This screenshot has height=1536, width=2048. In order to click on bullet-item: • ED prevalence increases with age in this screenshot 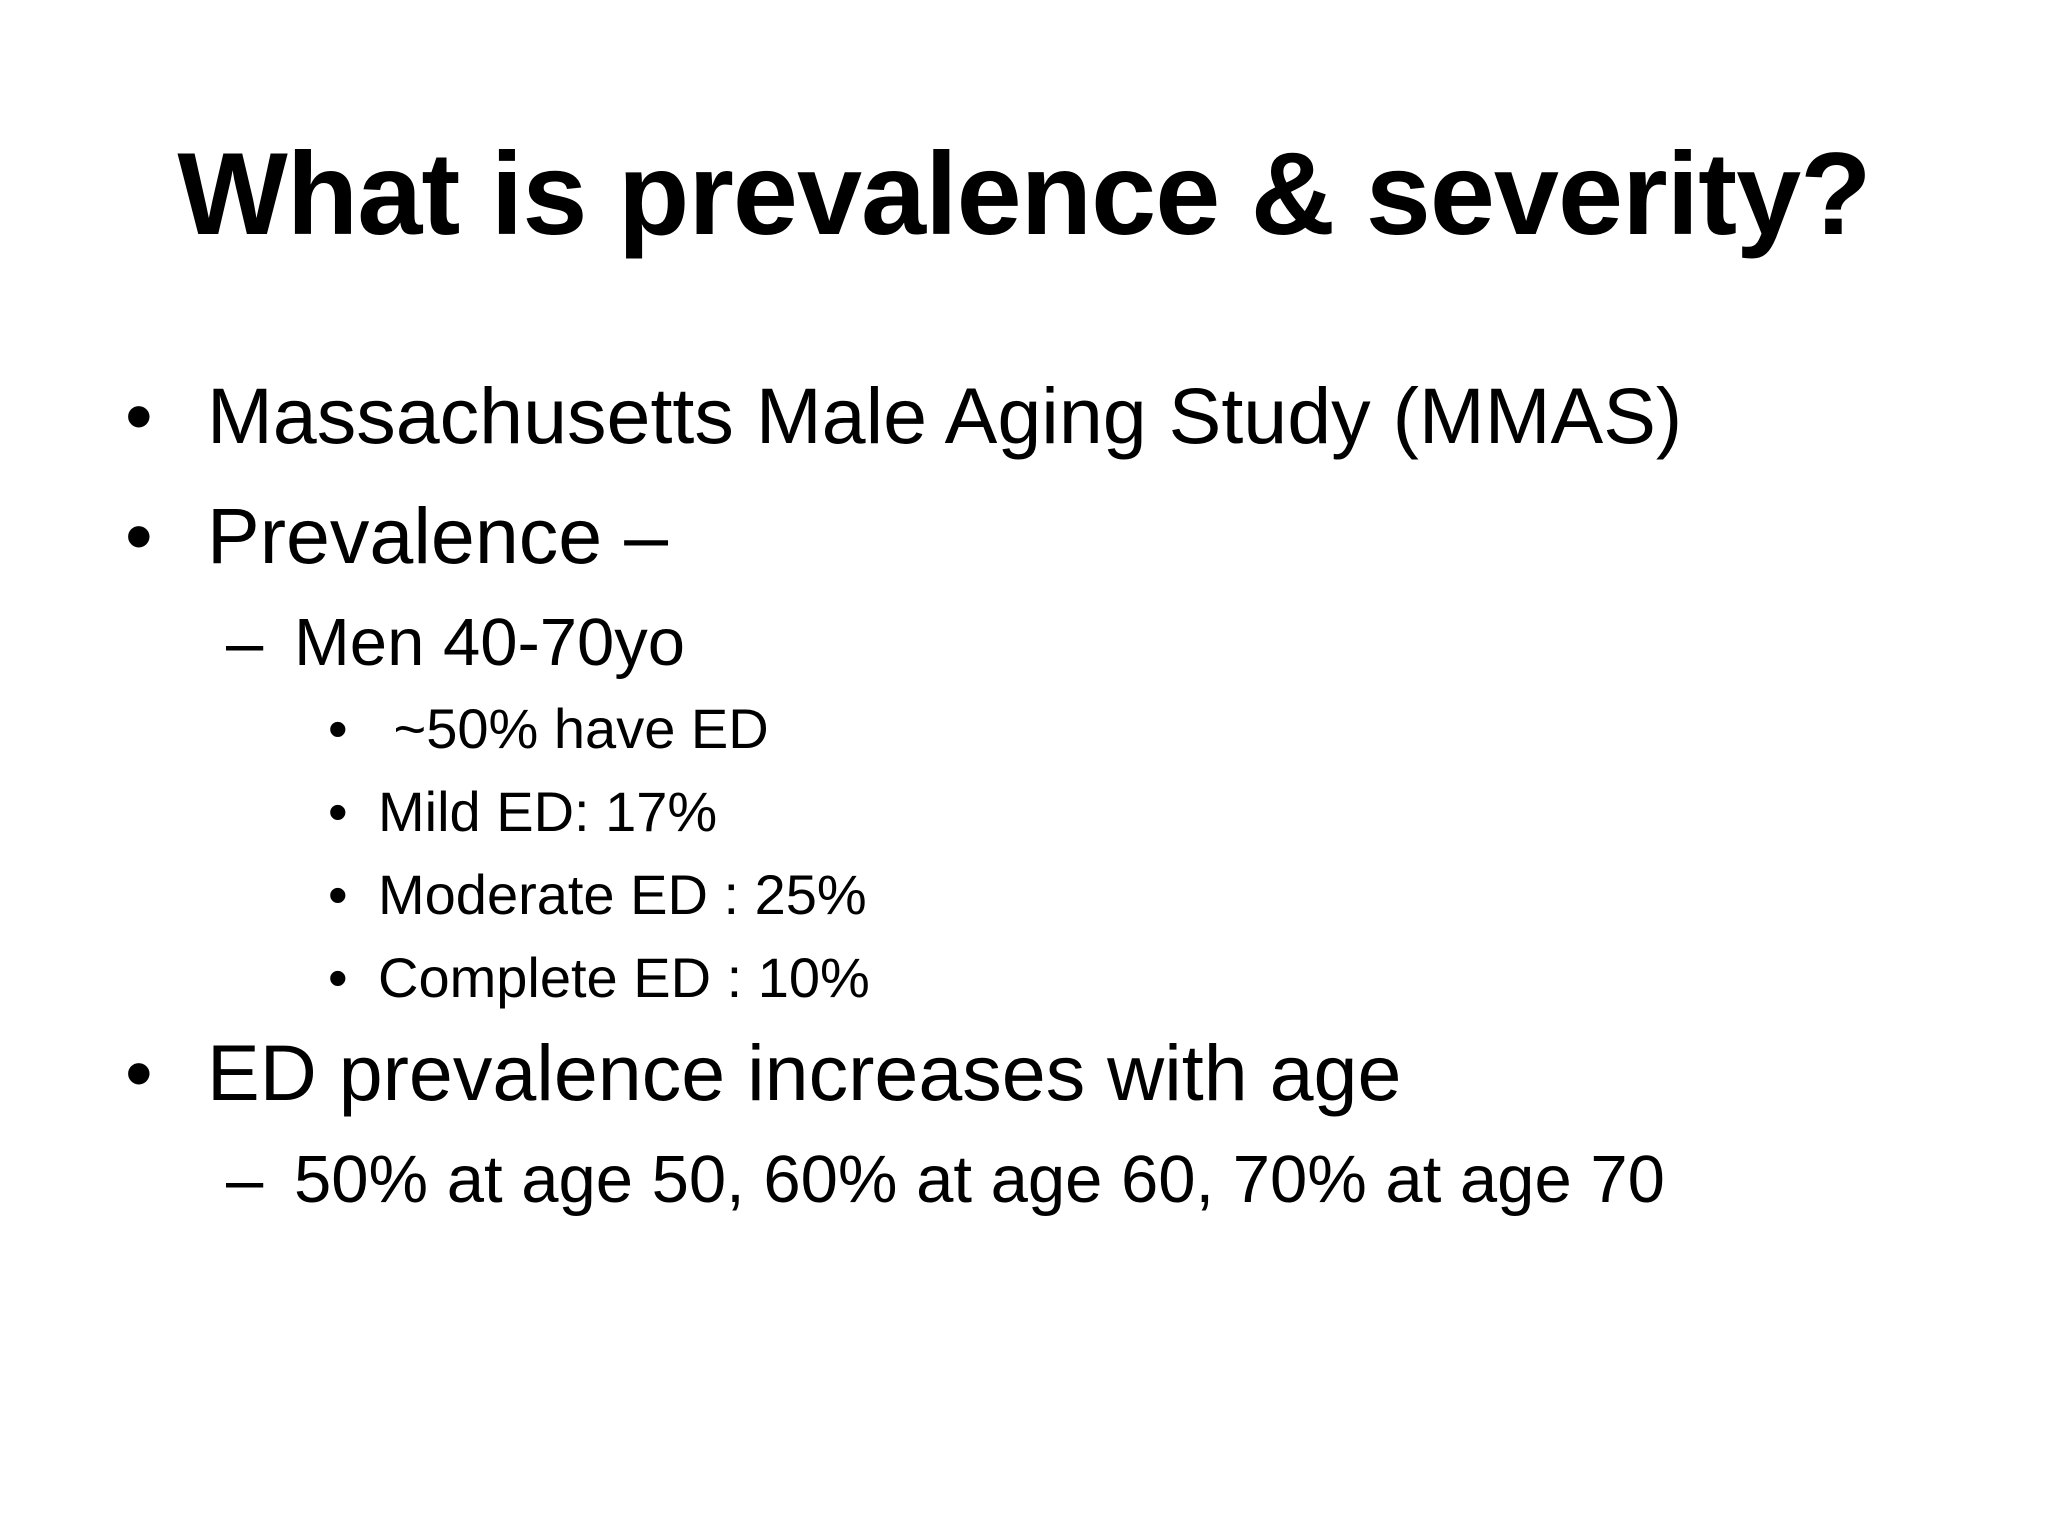, I will do `click(1050, 1073)`.